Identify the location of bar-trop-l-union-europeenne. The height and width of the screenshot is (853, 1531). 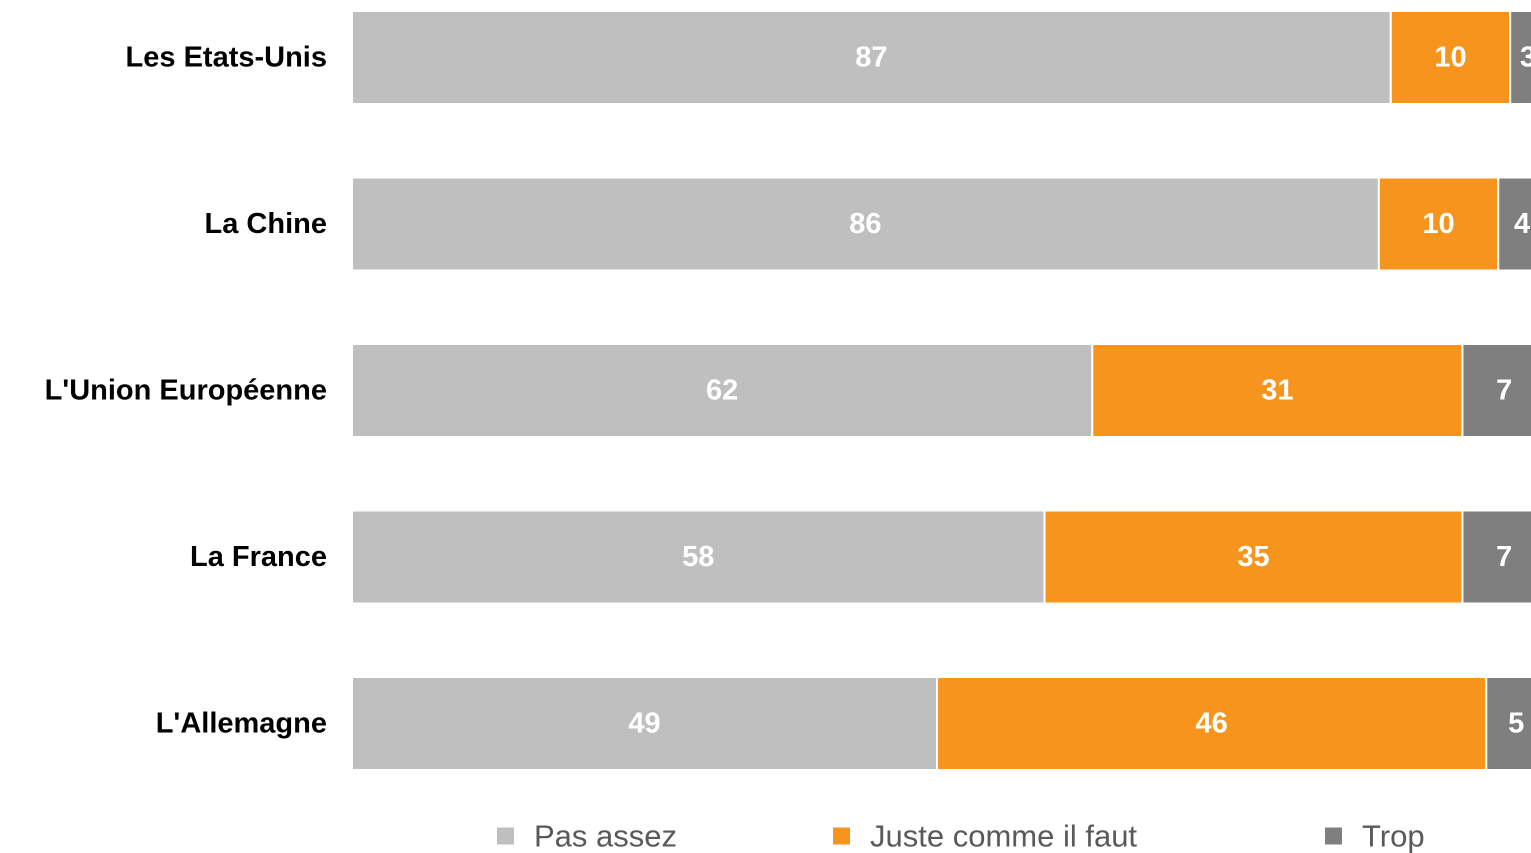
(1496, 390).